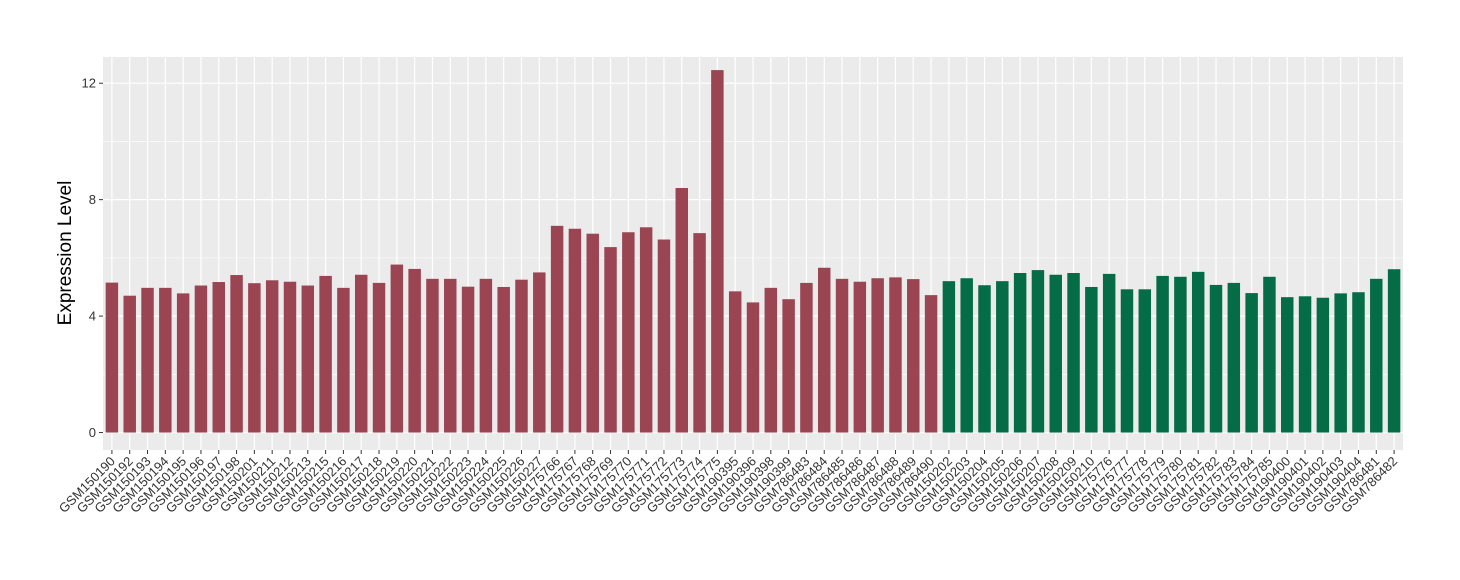 The height and width of the screenshot is (580, 1460). I want to click on bar-GSM150198, so click(236, 354).